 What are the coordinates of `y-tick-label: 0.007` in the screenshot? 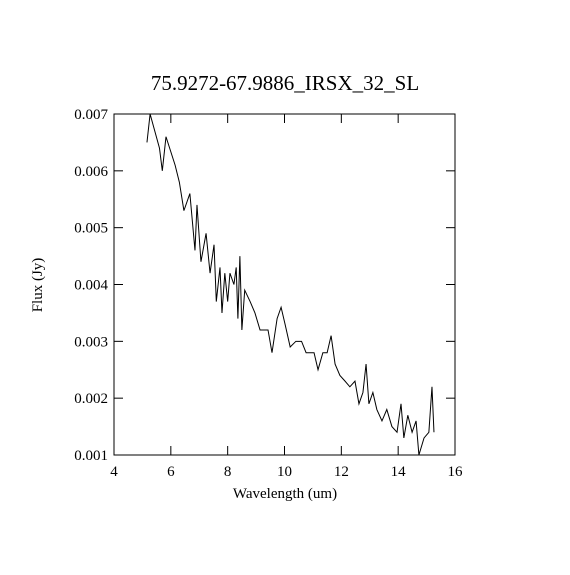 It's located at (91, 115).